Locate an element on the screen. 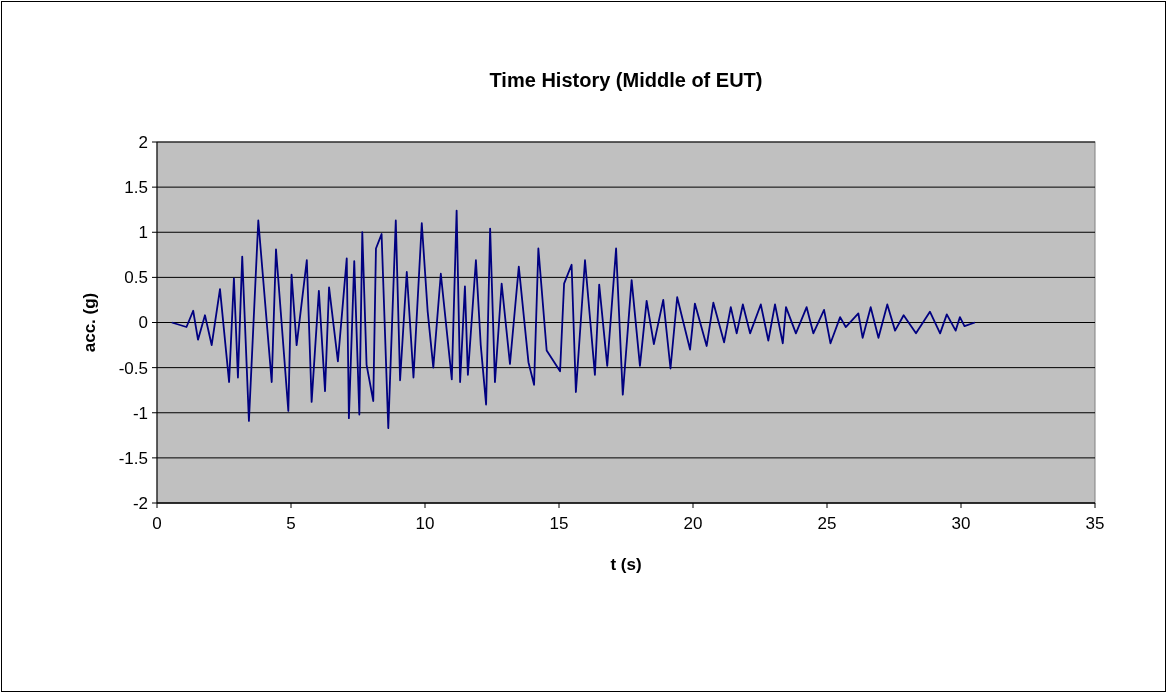 The height and width of the screenshot is (693, 1167). y-tick-label: 1 is located at coordinates (143, 233).